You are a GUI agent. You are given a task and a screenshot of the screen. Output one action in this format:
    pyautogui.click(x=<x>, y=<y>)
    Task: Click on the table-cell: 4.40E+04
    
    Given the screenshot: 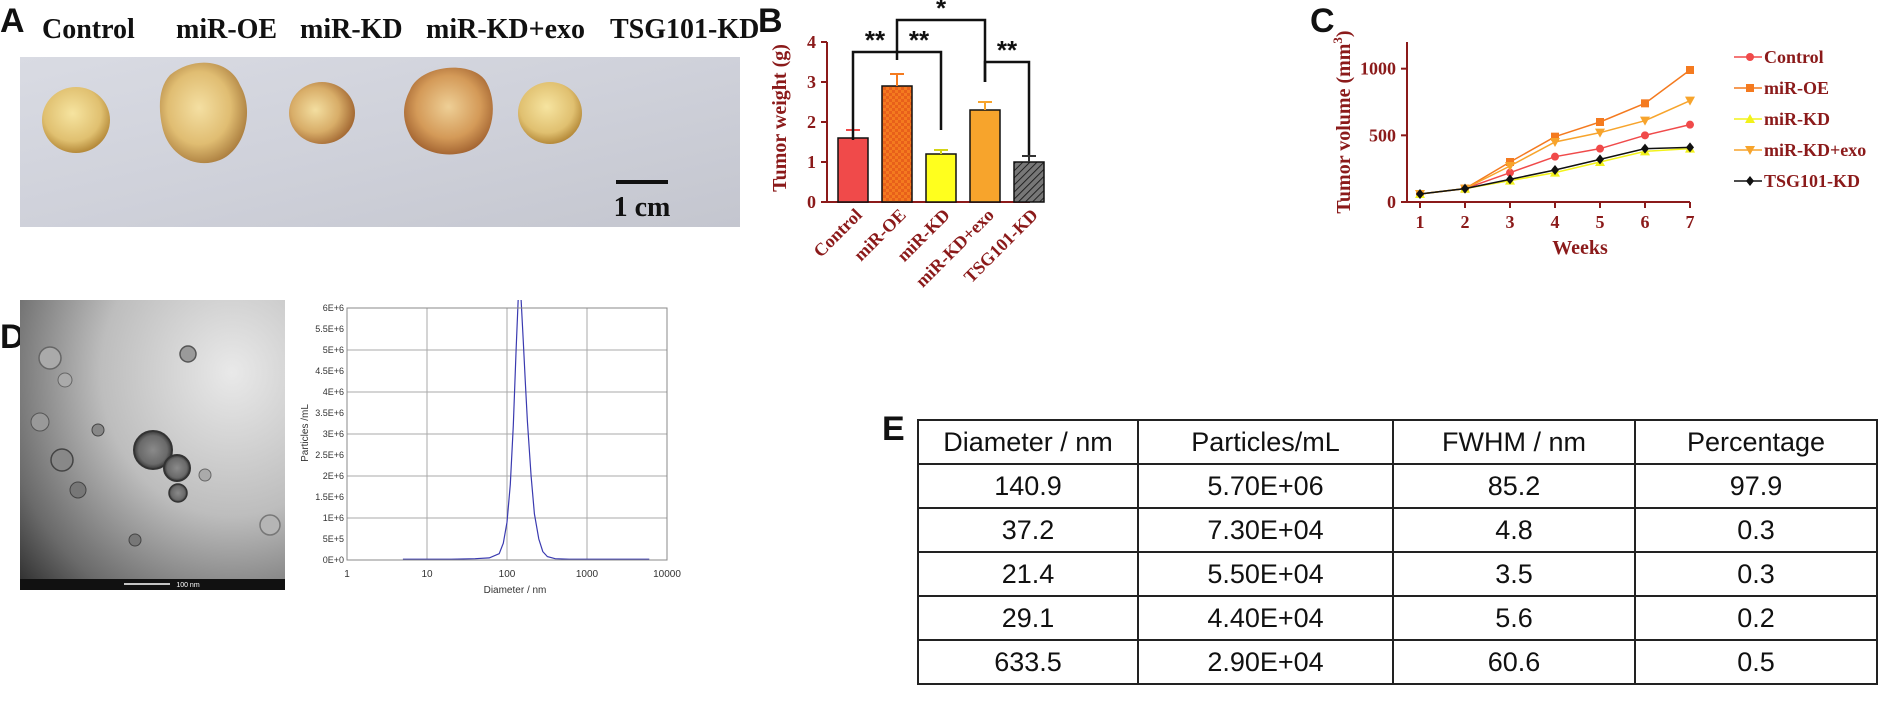 What is the action you would take?
    pyautogui.click(x=1265, y=618)
    